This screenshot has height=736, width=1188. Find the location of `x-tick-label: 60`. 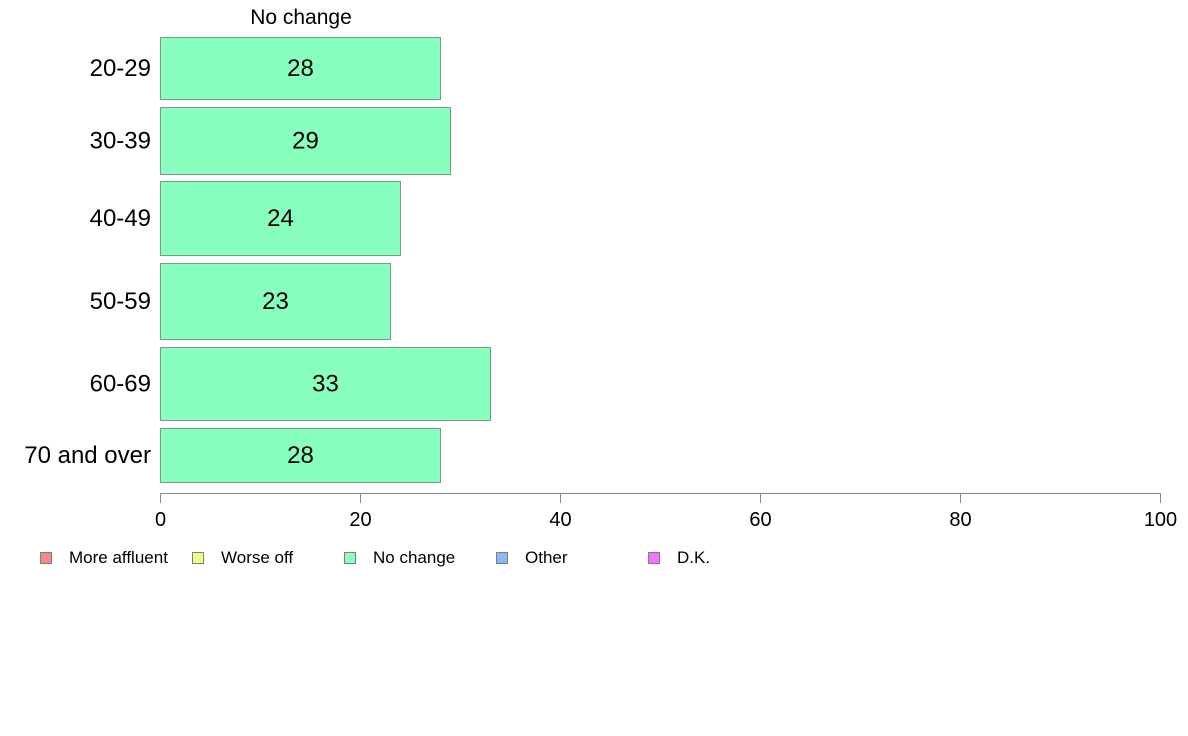

x-tick-label: 60 is located at coordinates (760, 520).